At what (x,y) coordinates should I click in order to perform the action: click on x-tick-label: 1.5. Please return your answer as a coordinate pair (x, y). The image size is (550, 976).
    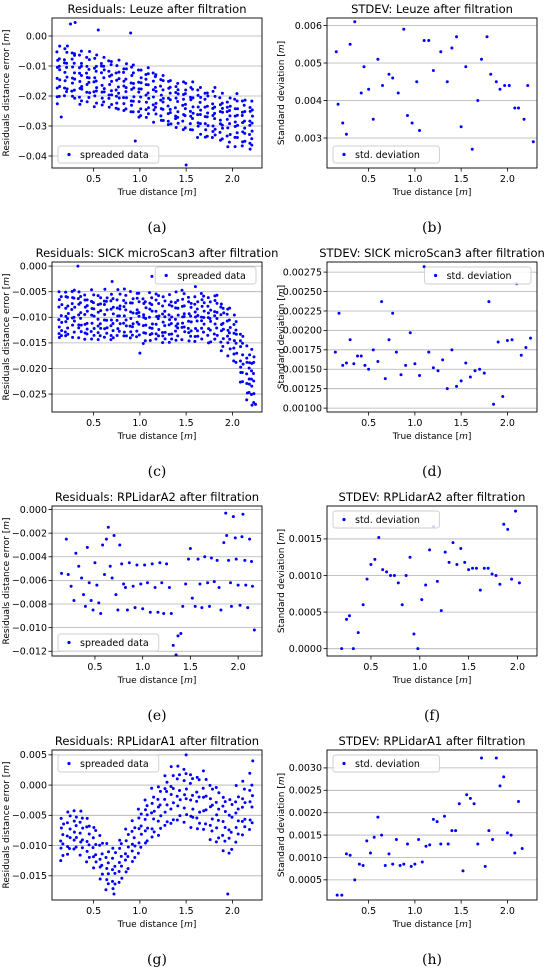
    Looking at the image, I should click on (468, 667).